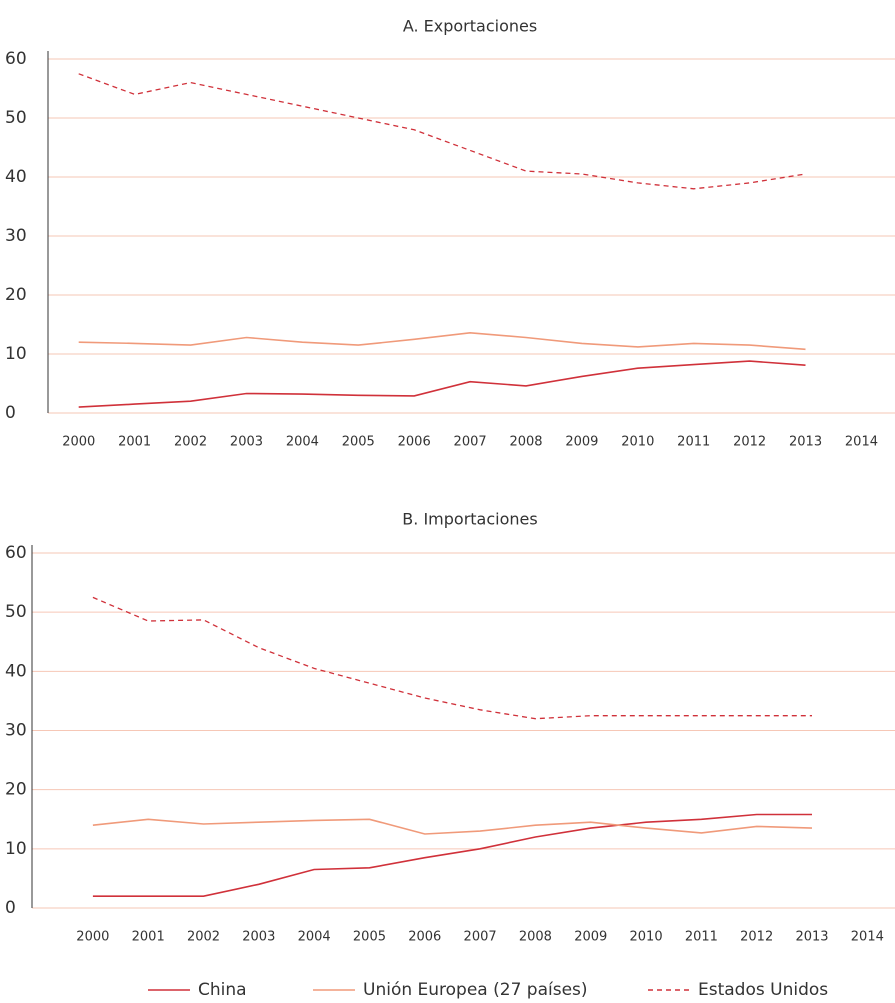 The image size is (895, 1003). What do you see at coordinates (763, 990) in the screenshot?
I see `legend-label: Estados Unidos` at bounding box center [763, 990].